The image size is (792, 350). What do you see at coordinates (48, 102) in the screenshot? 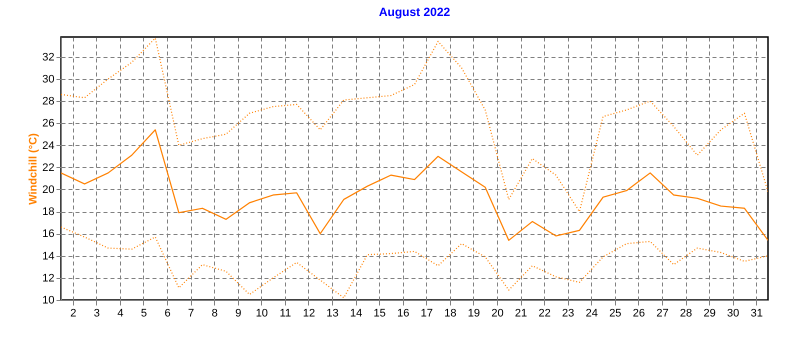
I see `y-tick-label: 28` at bounding box center [48, 102].